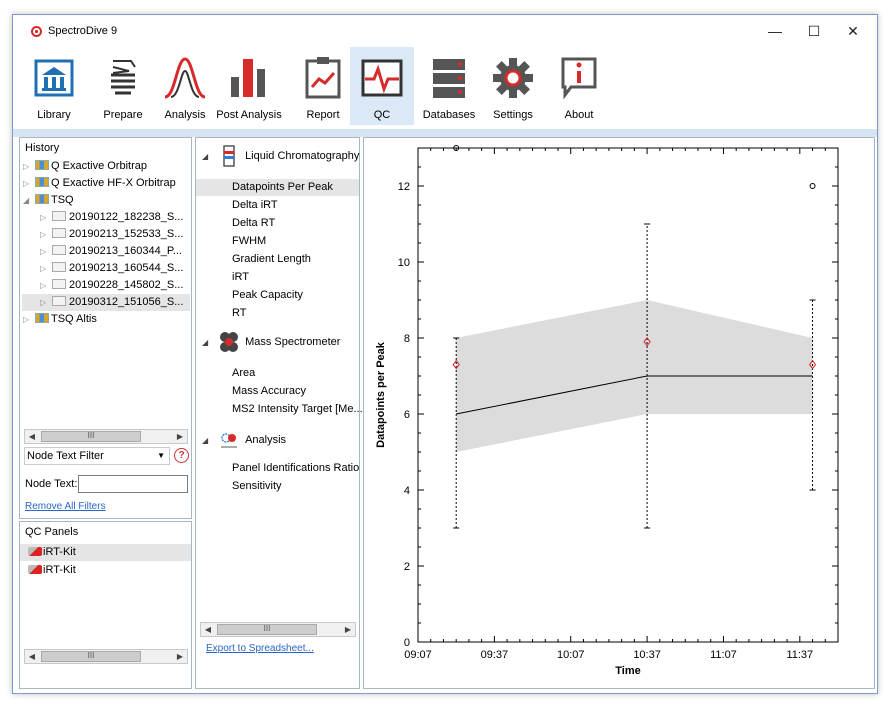 Image resolution: width=891 pixels, height=709 pixels. Describe the element at coordinates (62, 200) in the screenshot. I see `tree-label: TSQ` at that location.